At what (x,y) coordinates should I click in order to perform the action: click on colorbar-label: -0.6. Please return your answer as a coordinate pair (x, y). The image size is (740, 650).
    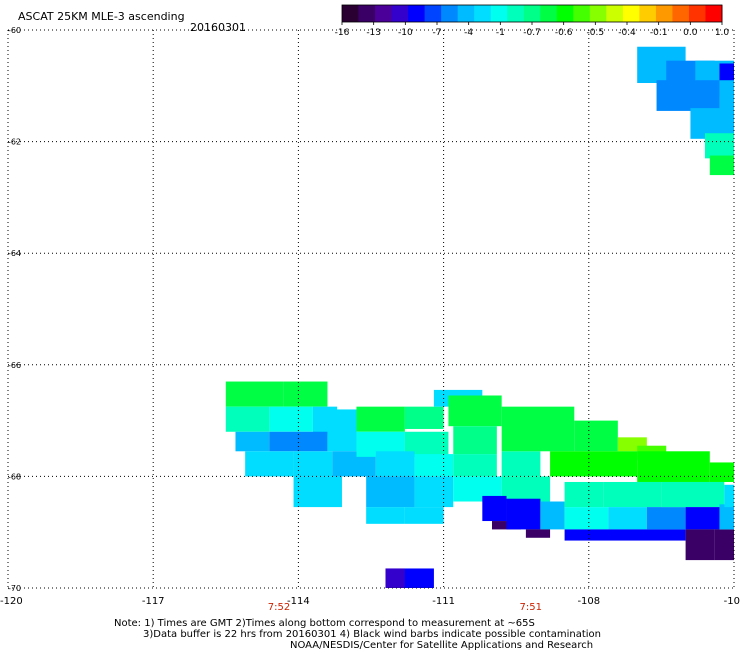
    Looking at the image, I should click on (564, 33).